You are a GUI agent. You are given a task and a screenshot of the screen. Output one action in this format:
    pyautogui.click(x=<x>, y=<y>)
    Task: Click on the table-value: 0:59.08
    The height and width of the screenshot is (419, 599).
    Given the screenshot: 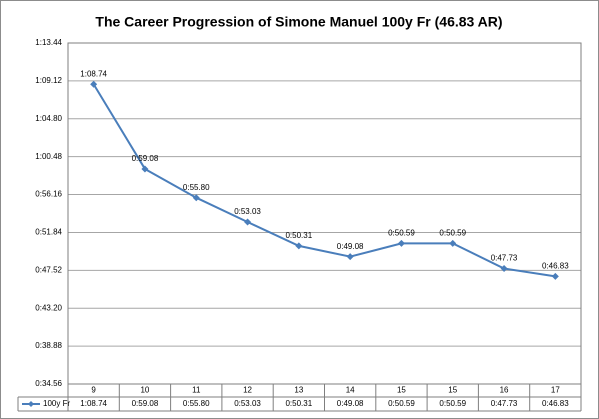 What is the action you would take?
    pyautogui.click(x=145, y=403)
    